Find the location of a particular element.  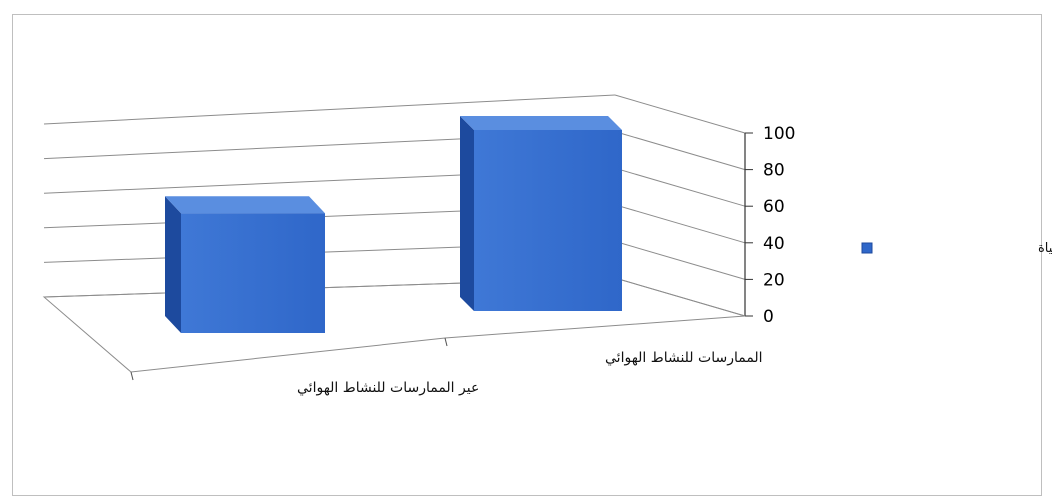

gridline is located at coordinates (329, 109).